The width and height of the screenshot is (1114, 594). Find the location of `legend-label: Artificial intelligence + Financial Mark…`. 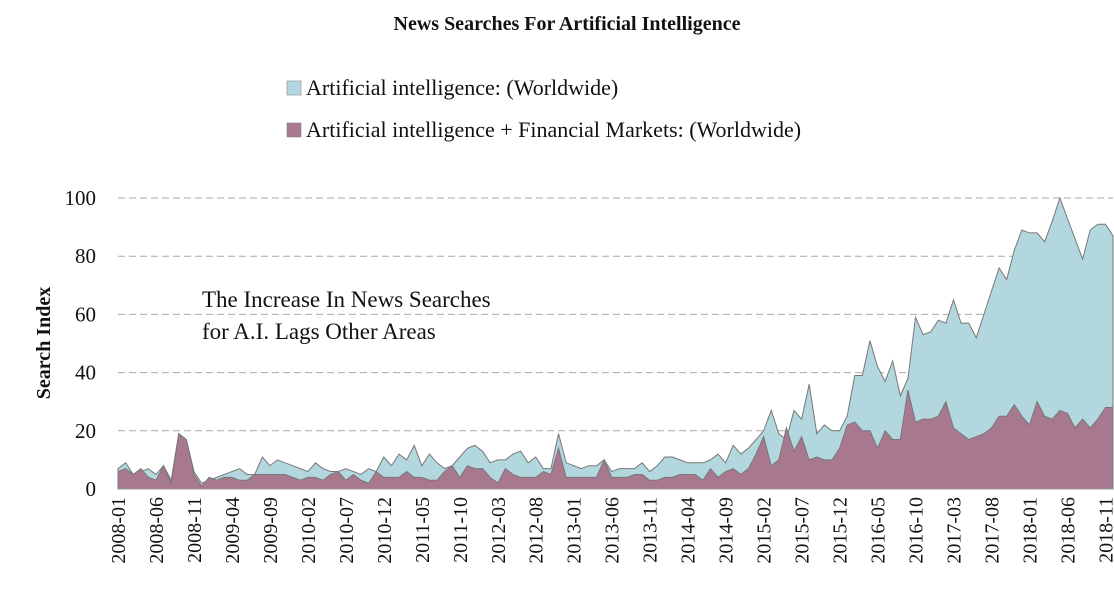

legend-label: Artificial intelligence + Financial Mark… is located at coordinates (553, 129).